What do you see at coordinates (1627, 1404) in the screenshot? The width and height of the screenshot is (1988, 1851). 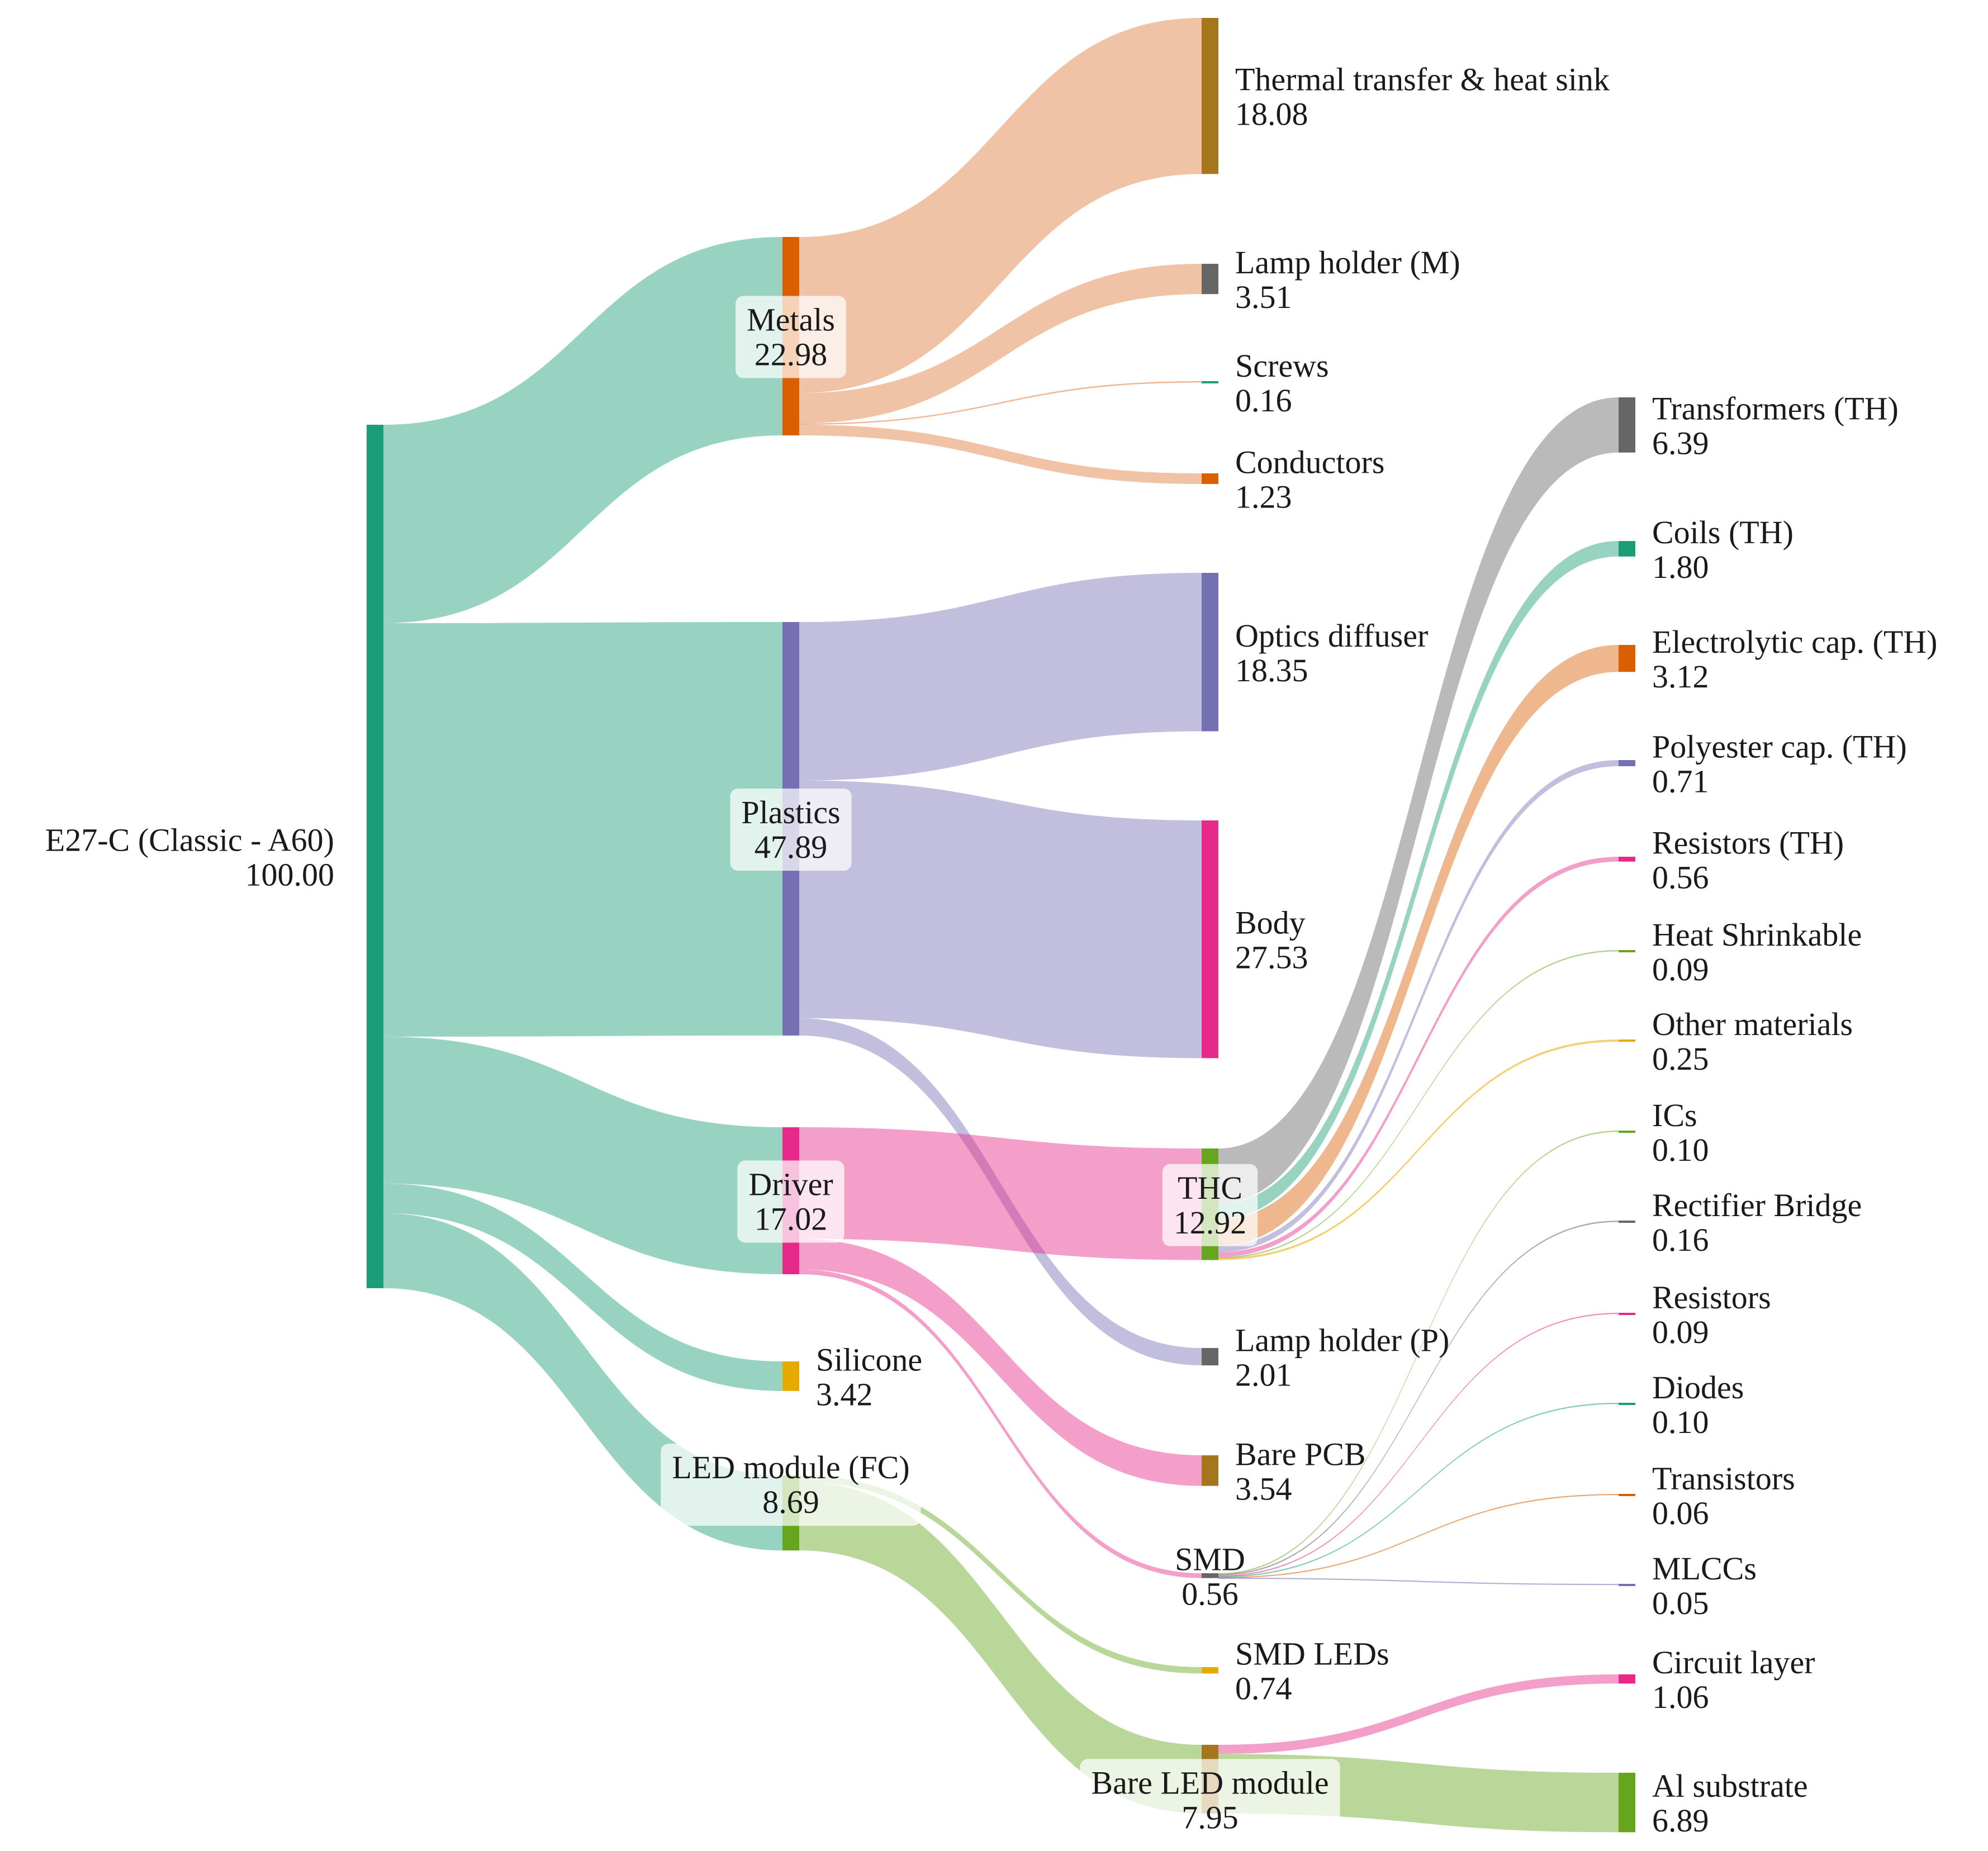 I see `node-diodes` at bounding box center [1627, 1404].